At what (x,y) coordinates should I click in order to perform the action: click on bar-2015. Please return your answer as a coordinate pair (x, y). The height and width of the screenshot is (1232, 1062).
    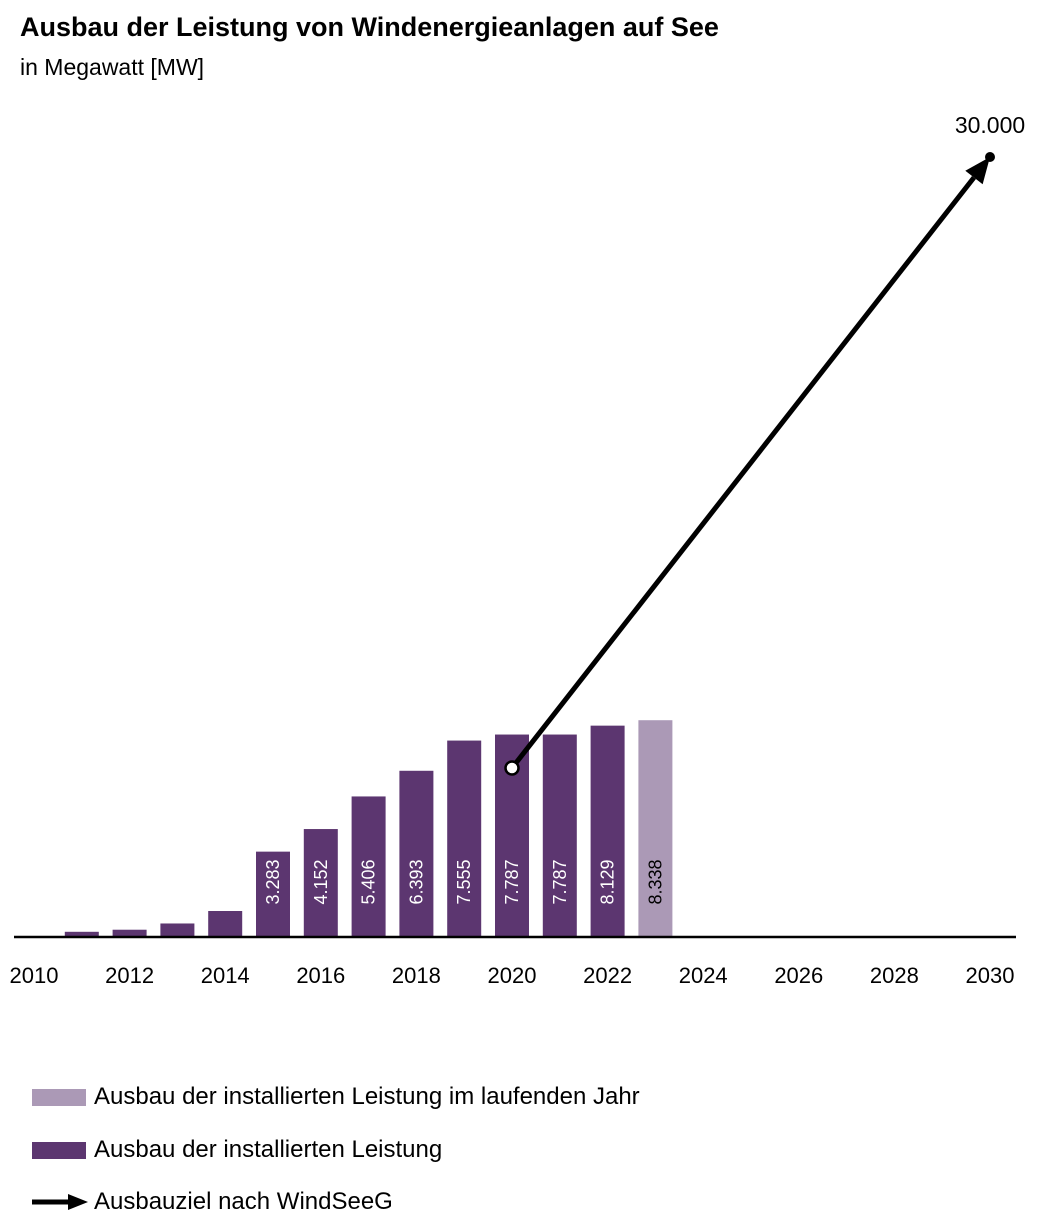
    Looking at the image, I should click on (273, 894).